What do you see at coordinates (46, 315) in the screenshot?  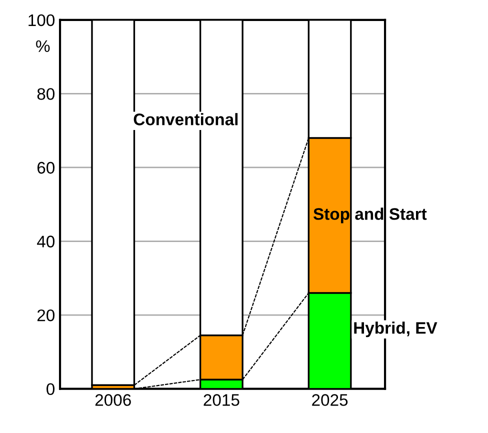 I see `y-tick-label: 20` at bounding box center [46, 315].